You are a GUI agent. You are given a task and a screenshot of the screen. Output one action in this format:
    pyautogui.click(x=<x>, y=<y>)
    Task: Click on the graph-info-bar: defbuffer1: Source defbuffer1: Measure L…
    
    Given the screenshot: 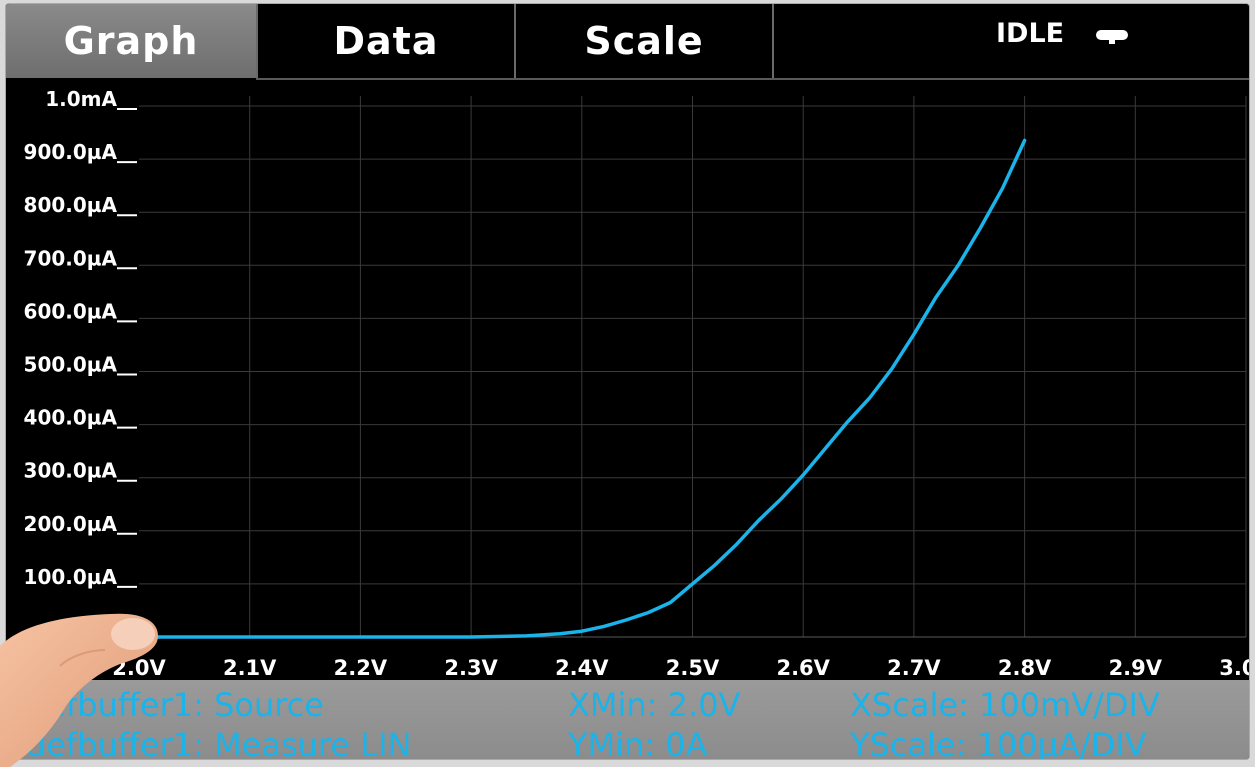 What is the action you would take?
    pyautogui.click(x=627, y=719)
    